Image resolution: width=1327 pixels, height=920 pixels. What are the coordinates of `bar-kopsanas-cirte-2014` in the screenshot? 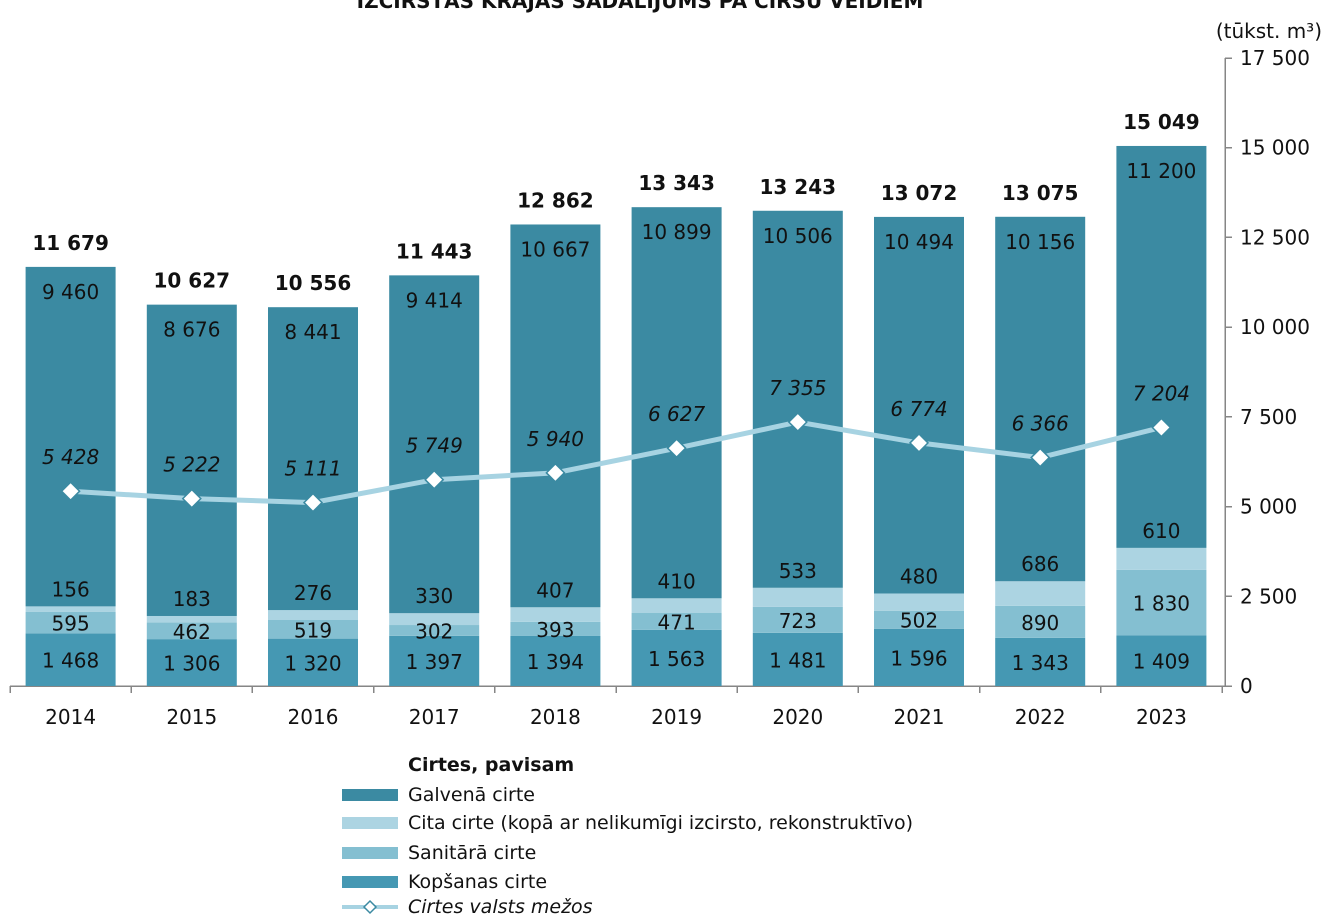 It's located at (70, 659).